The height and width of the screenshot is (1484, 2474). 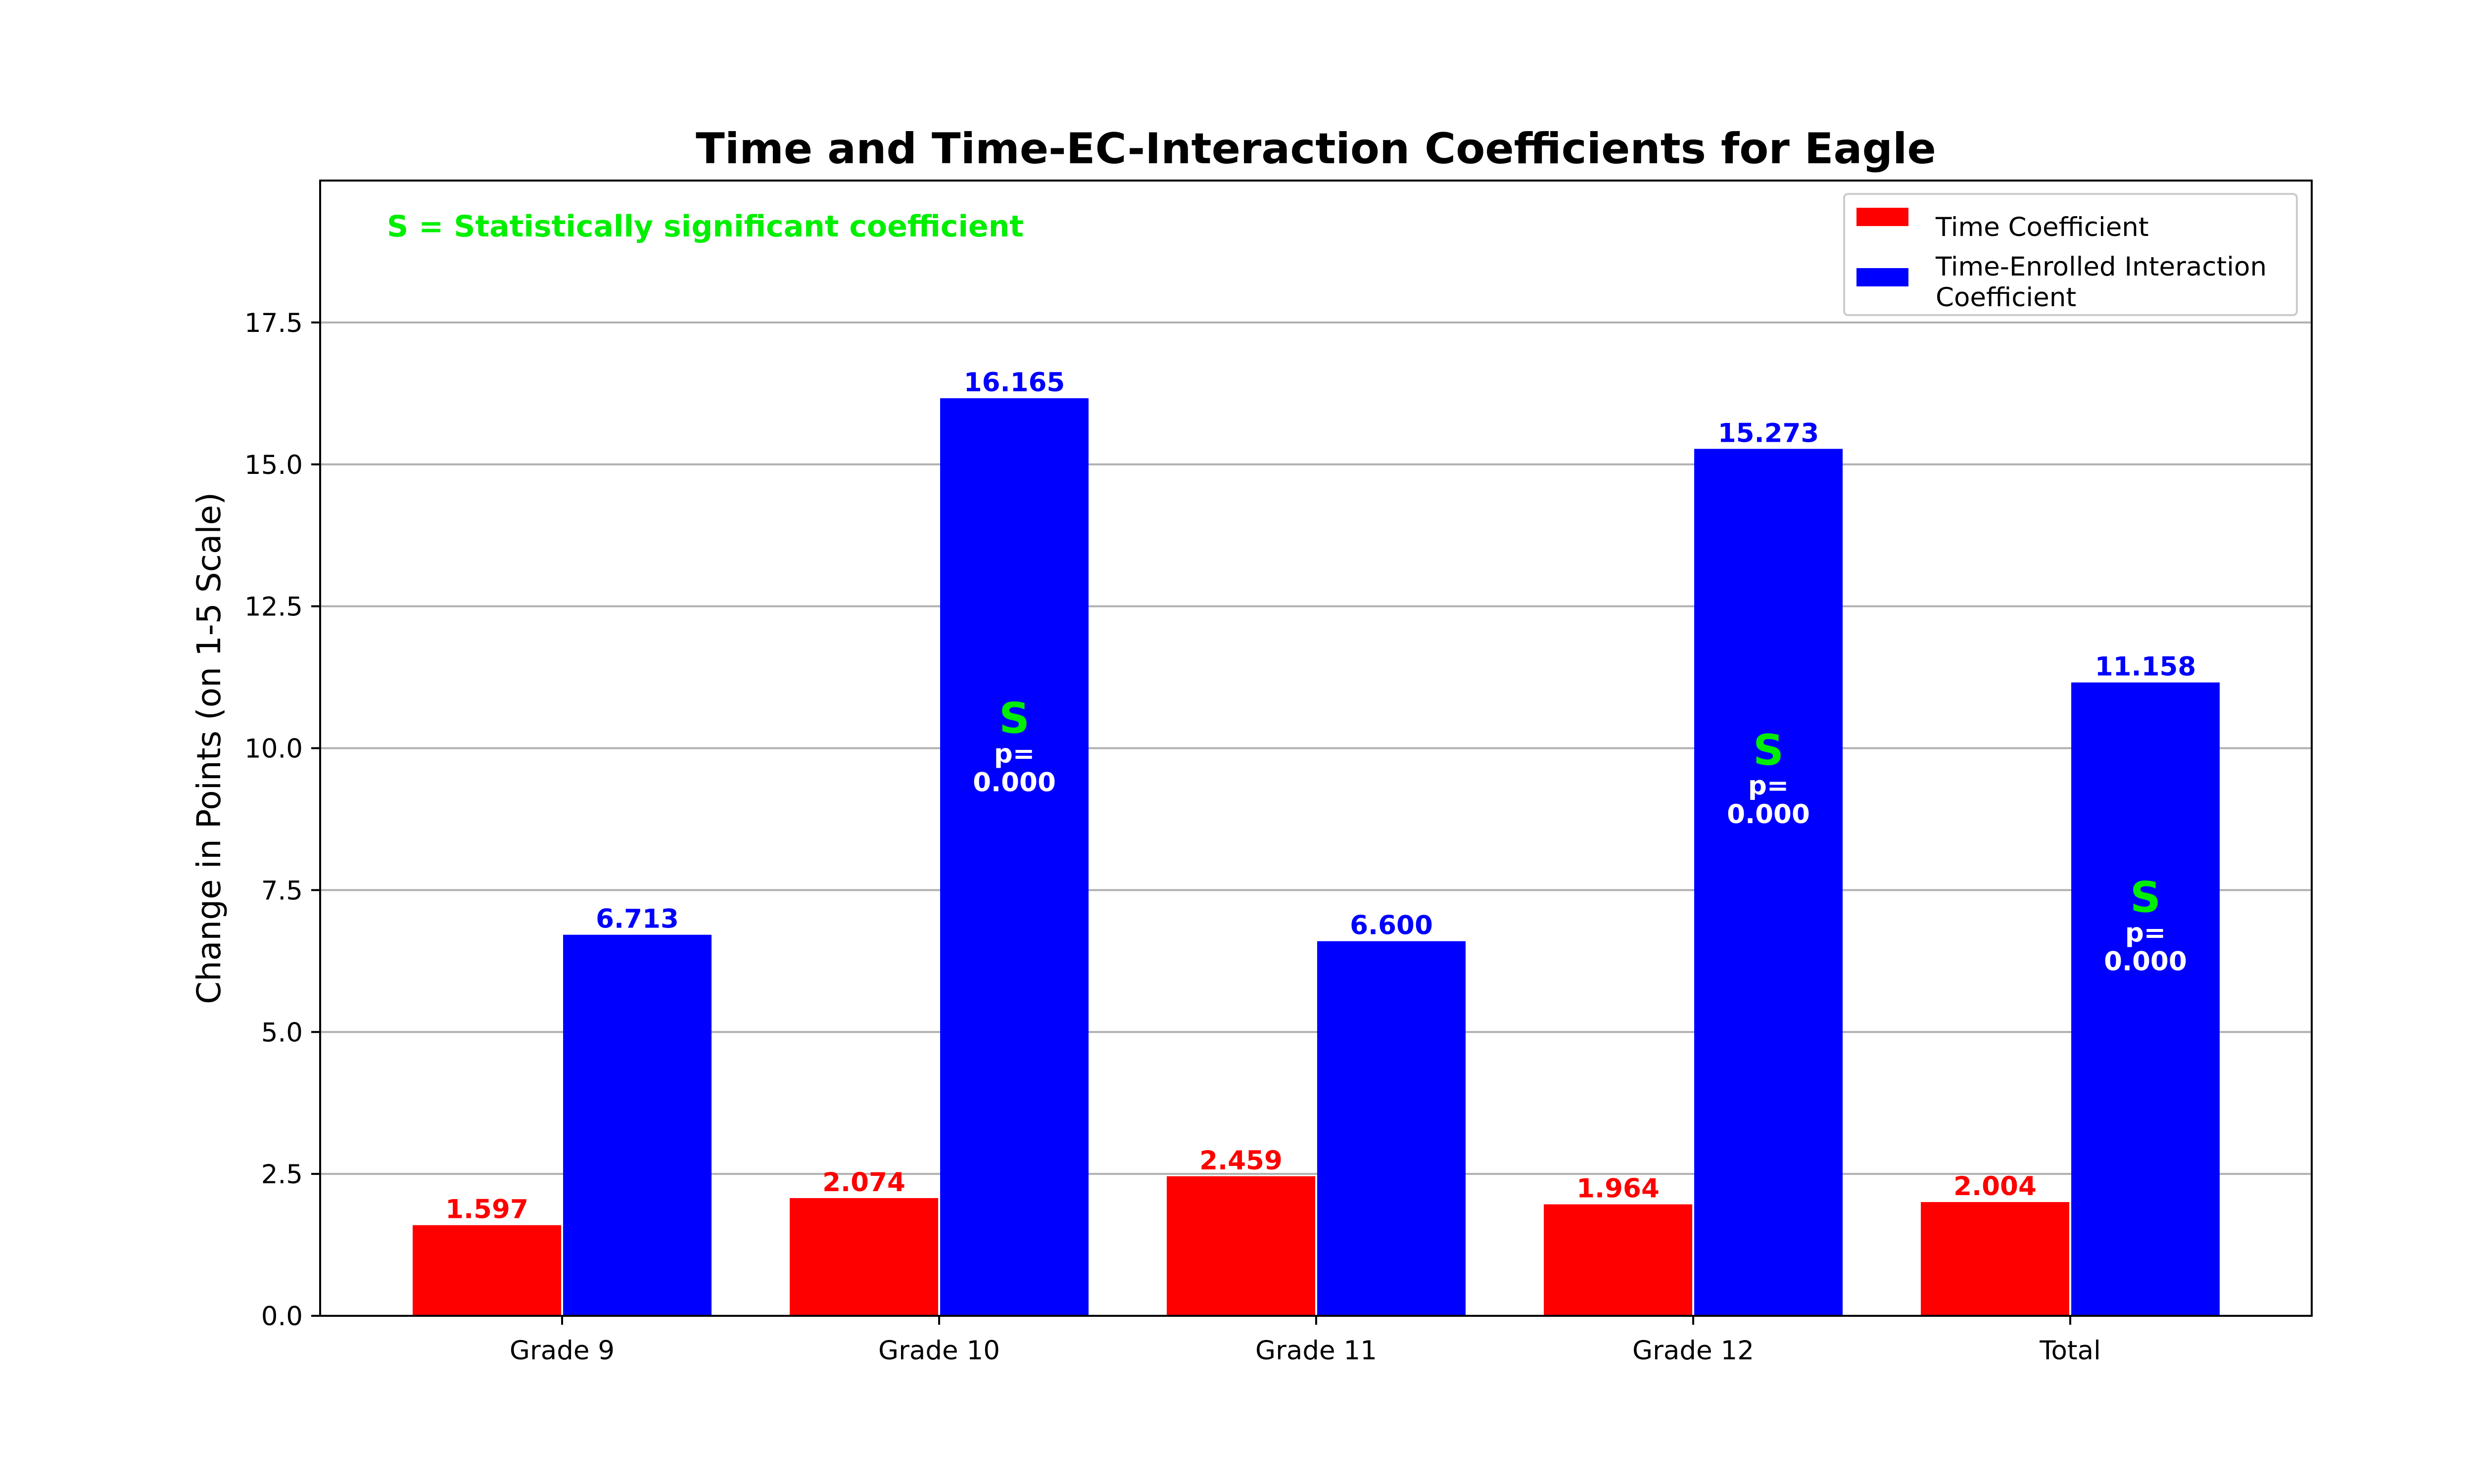 I want to click on y-tick-label: 12.5, so click(x=274, y=607).